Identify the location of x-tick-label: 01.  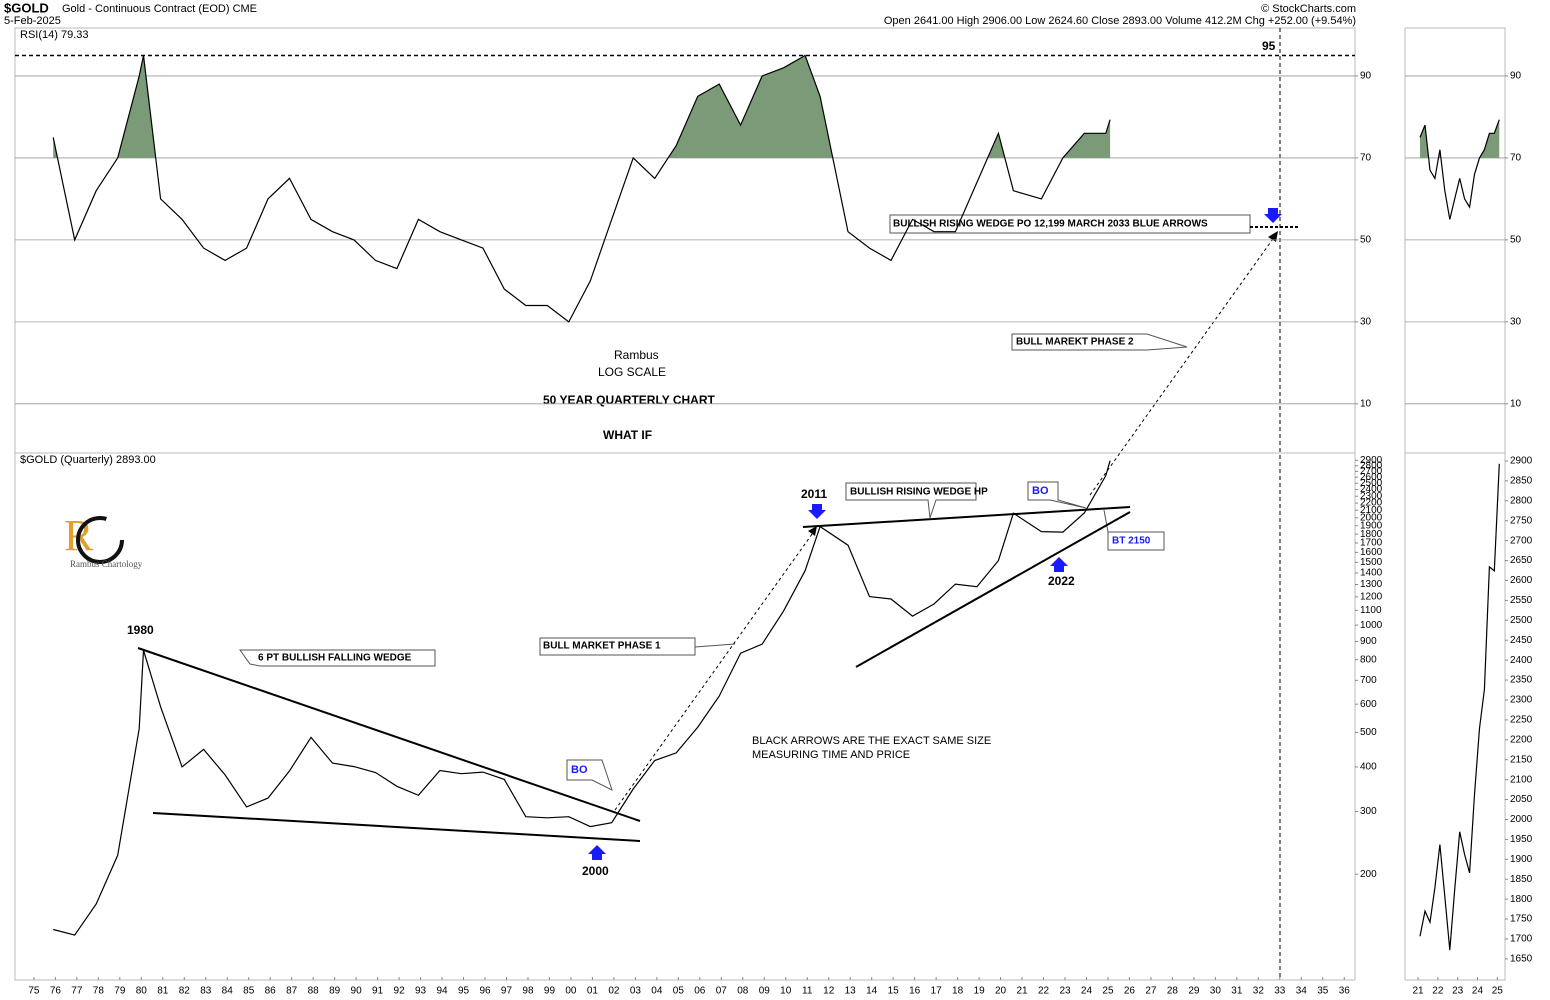
(593, 991).